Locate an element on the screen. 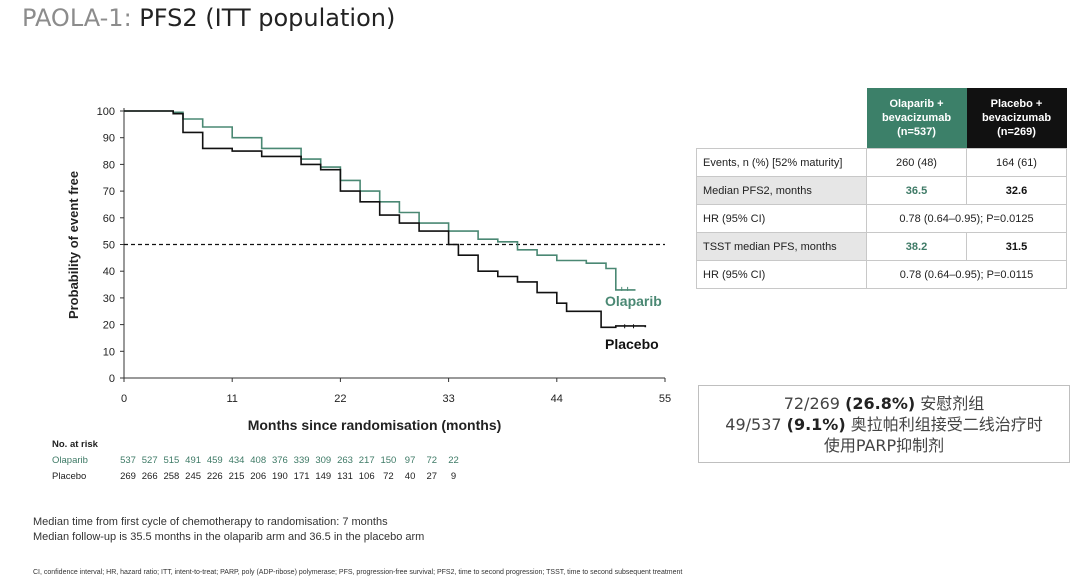 This screenshot has width=1080, height=581. note-box-line: 72/269 (26.8%) 安慰剂组 is located at coordinates (884, 403).